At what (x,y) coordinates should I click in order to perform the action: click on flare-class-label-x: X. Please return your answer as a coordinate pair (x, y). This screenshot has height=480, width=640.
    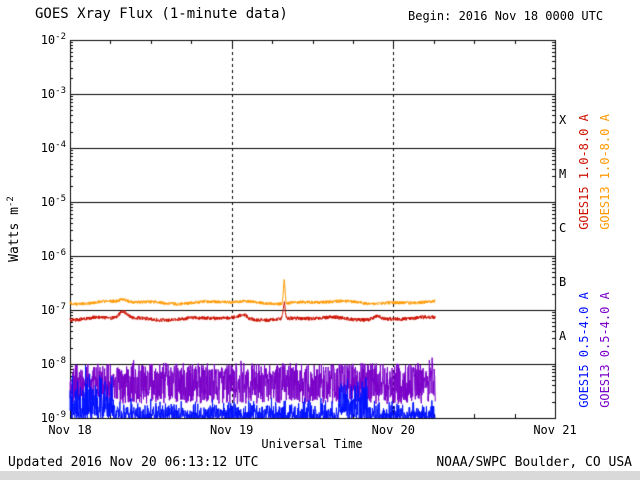
    Looking at the image, I should click on (563, 120).